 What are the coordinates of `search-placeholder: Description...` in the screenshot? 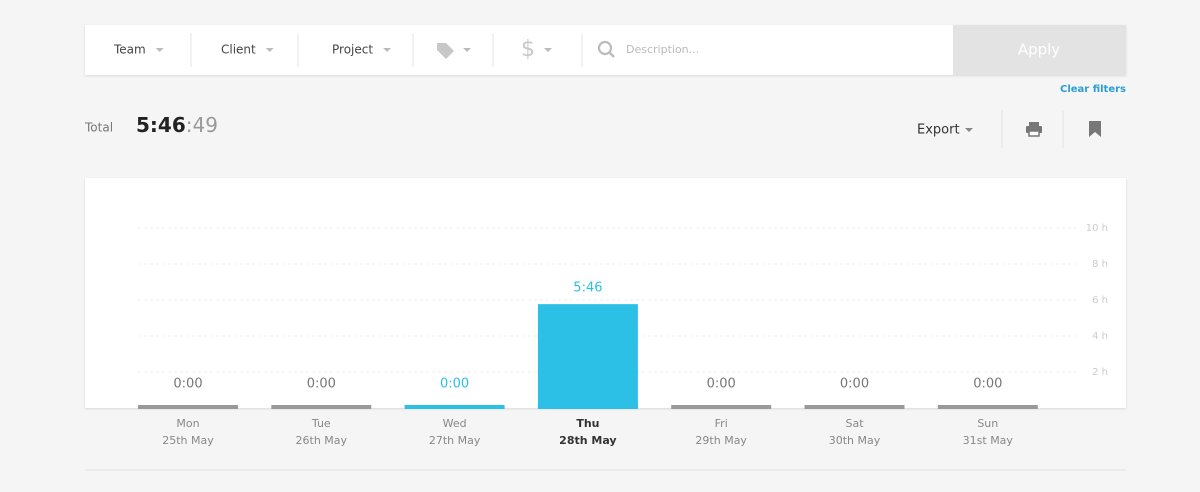 It's located at (662, 49).